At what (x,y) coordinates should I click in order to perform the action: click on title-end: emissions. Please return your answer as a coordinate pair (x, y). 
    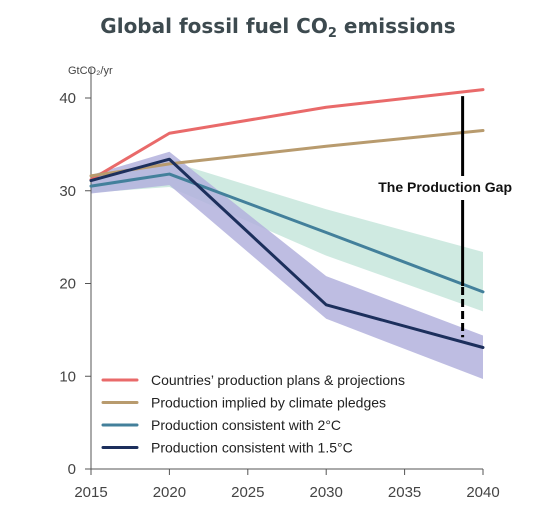
    Looking at the image, I should click on (396, 26).